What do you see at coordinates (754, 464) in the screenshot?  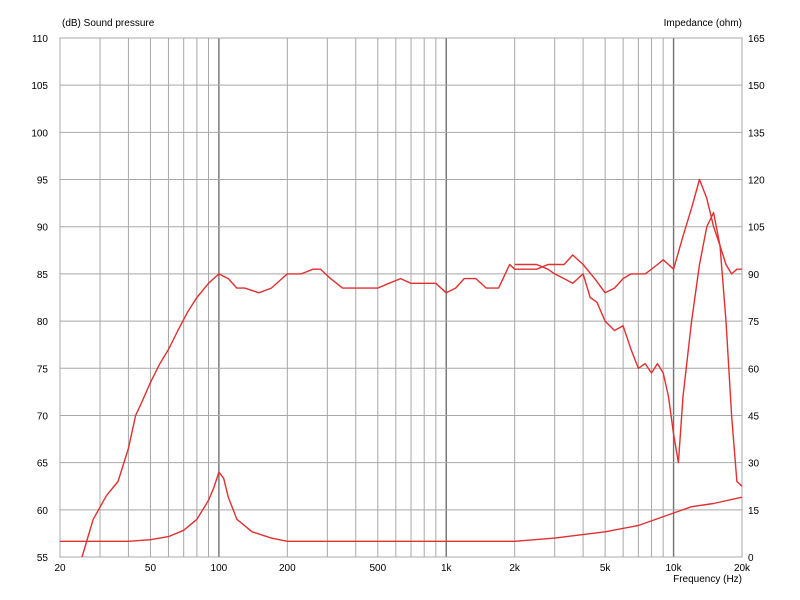 I see `y-right-tick-label: 30` at bounding box center [754, 464].